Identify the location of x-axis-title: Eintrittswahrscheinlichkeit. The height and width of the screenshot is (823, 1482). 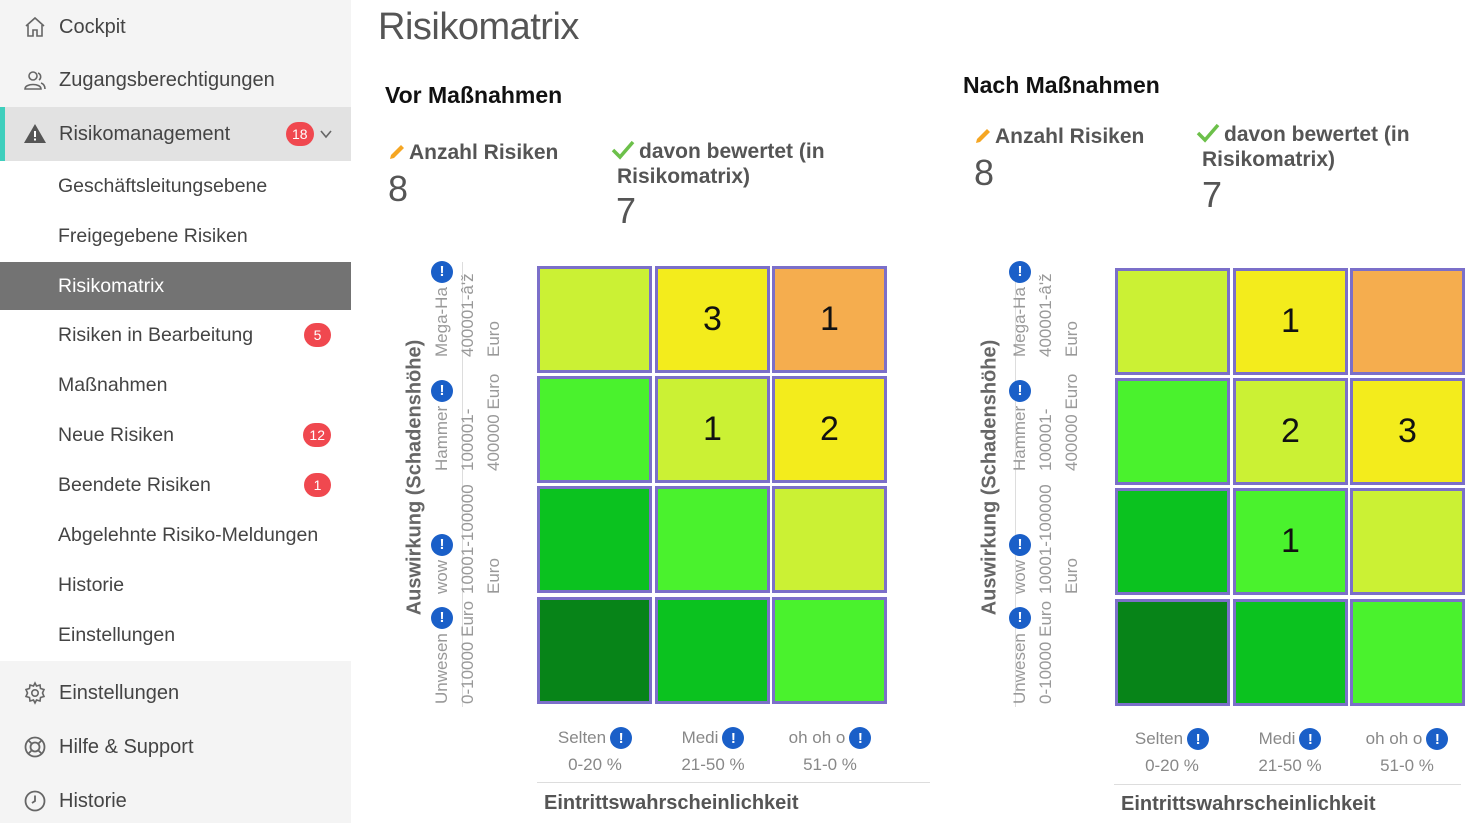
(671, 803).